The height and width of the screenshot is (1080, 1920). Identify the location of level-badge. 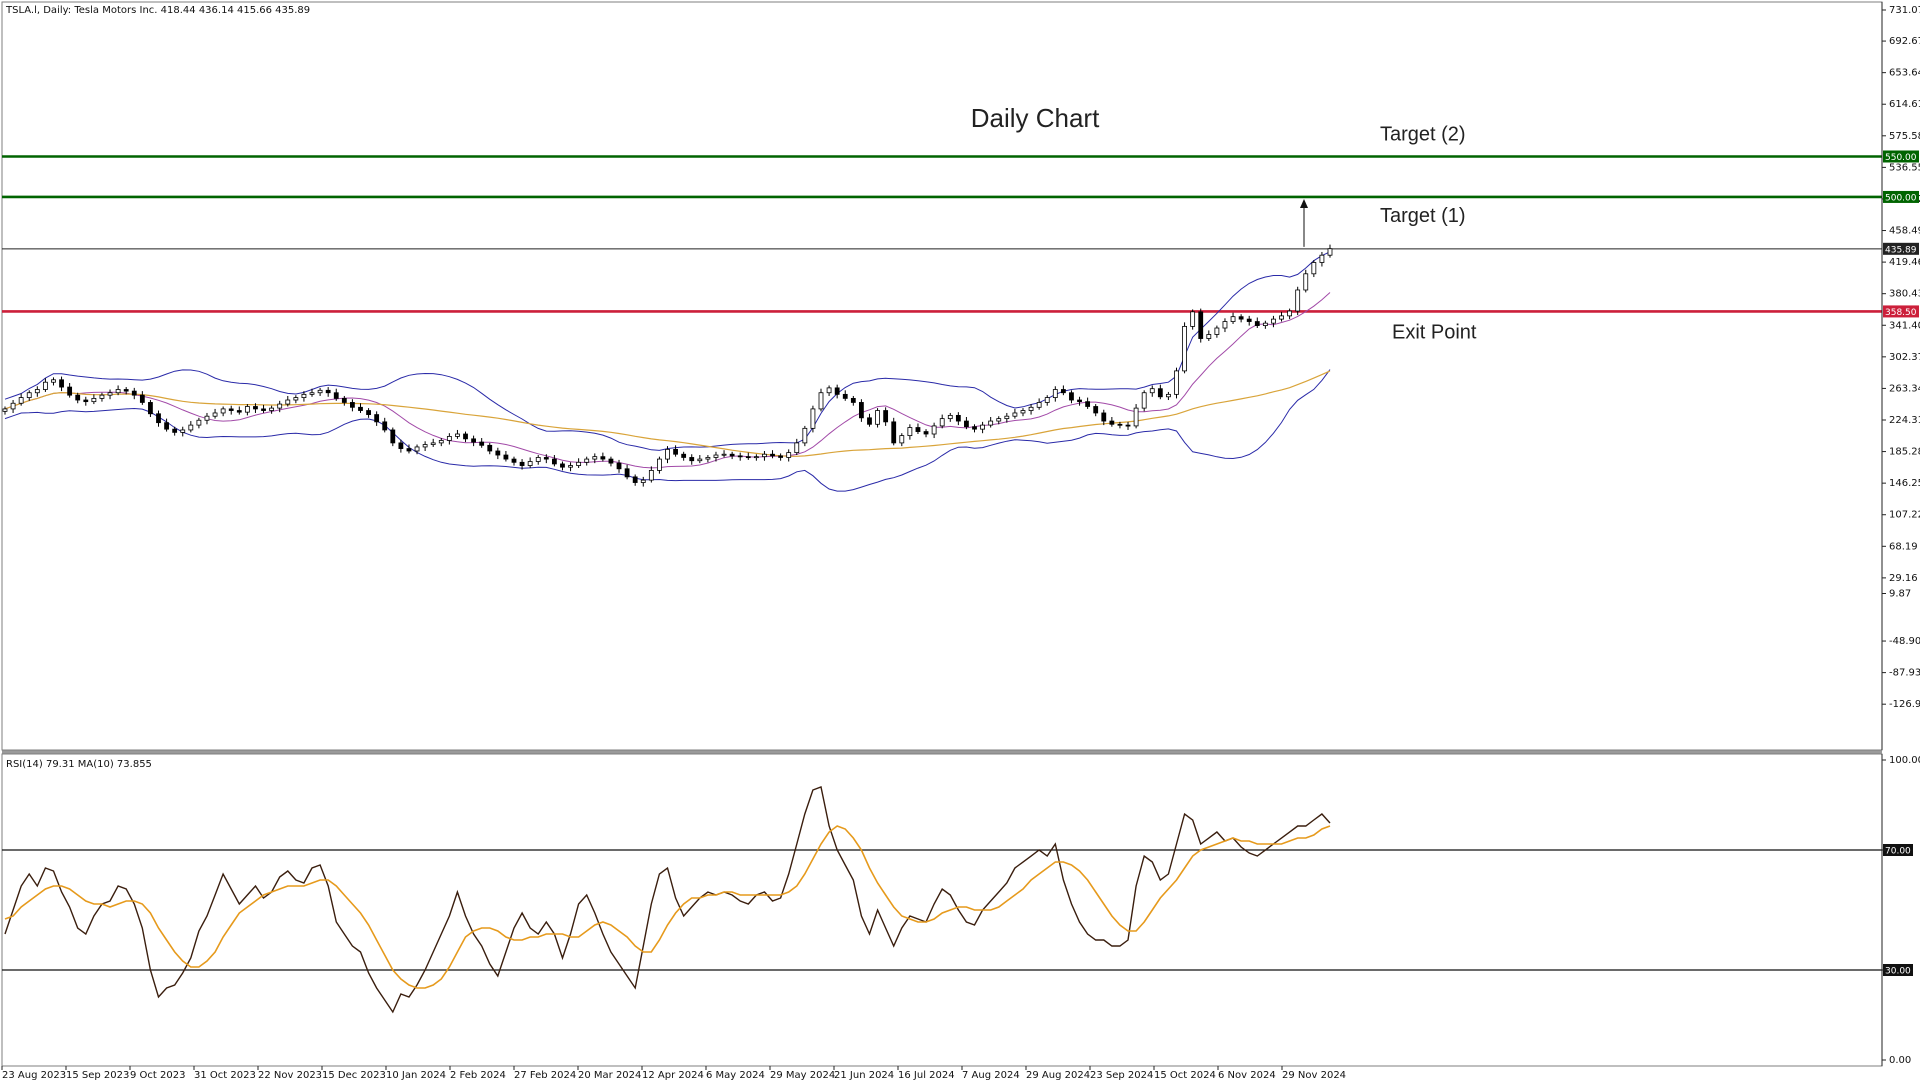
(1901, 311).